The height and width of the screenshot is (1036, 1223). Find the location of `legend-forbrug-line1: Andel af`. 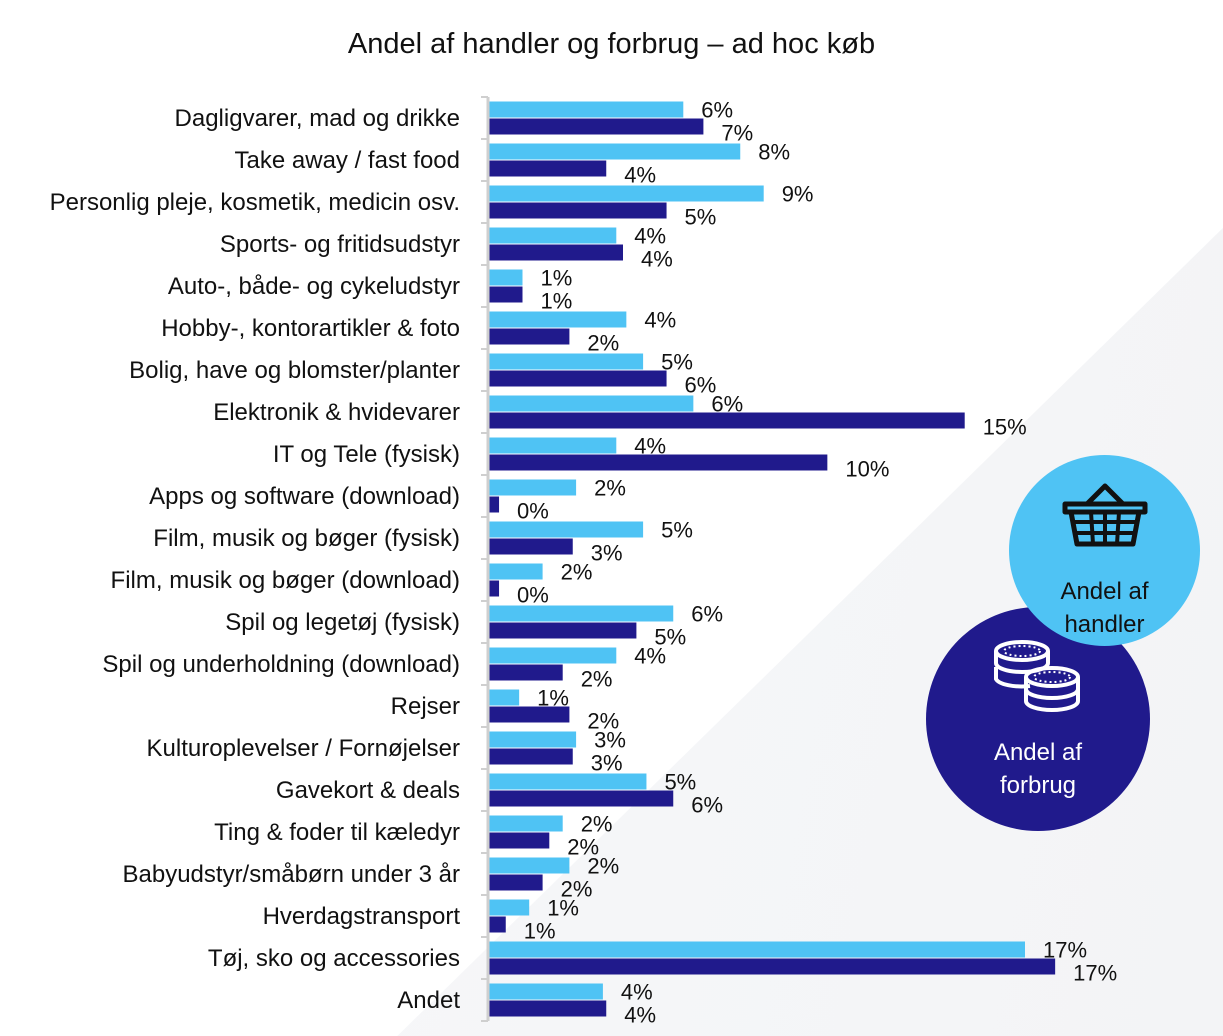

legend-forbrug-line1: Andel af is located at coordinates (1038, 752).